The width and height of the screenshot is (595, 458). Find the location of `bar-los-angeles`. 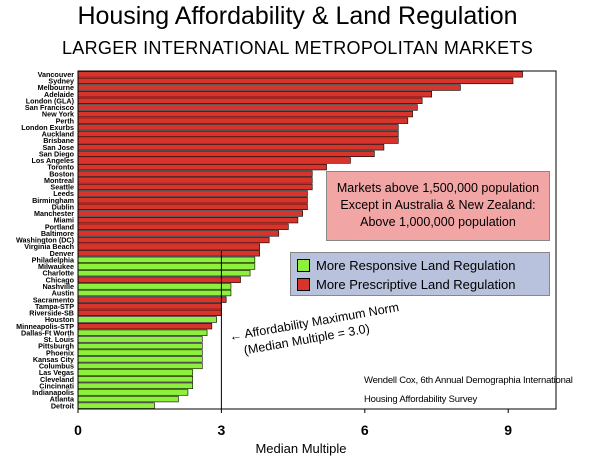

bar-los-angeles is located at coordinates (214, 160).